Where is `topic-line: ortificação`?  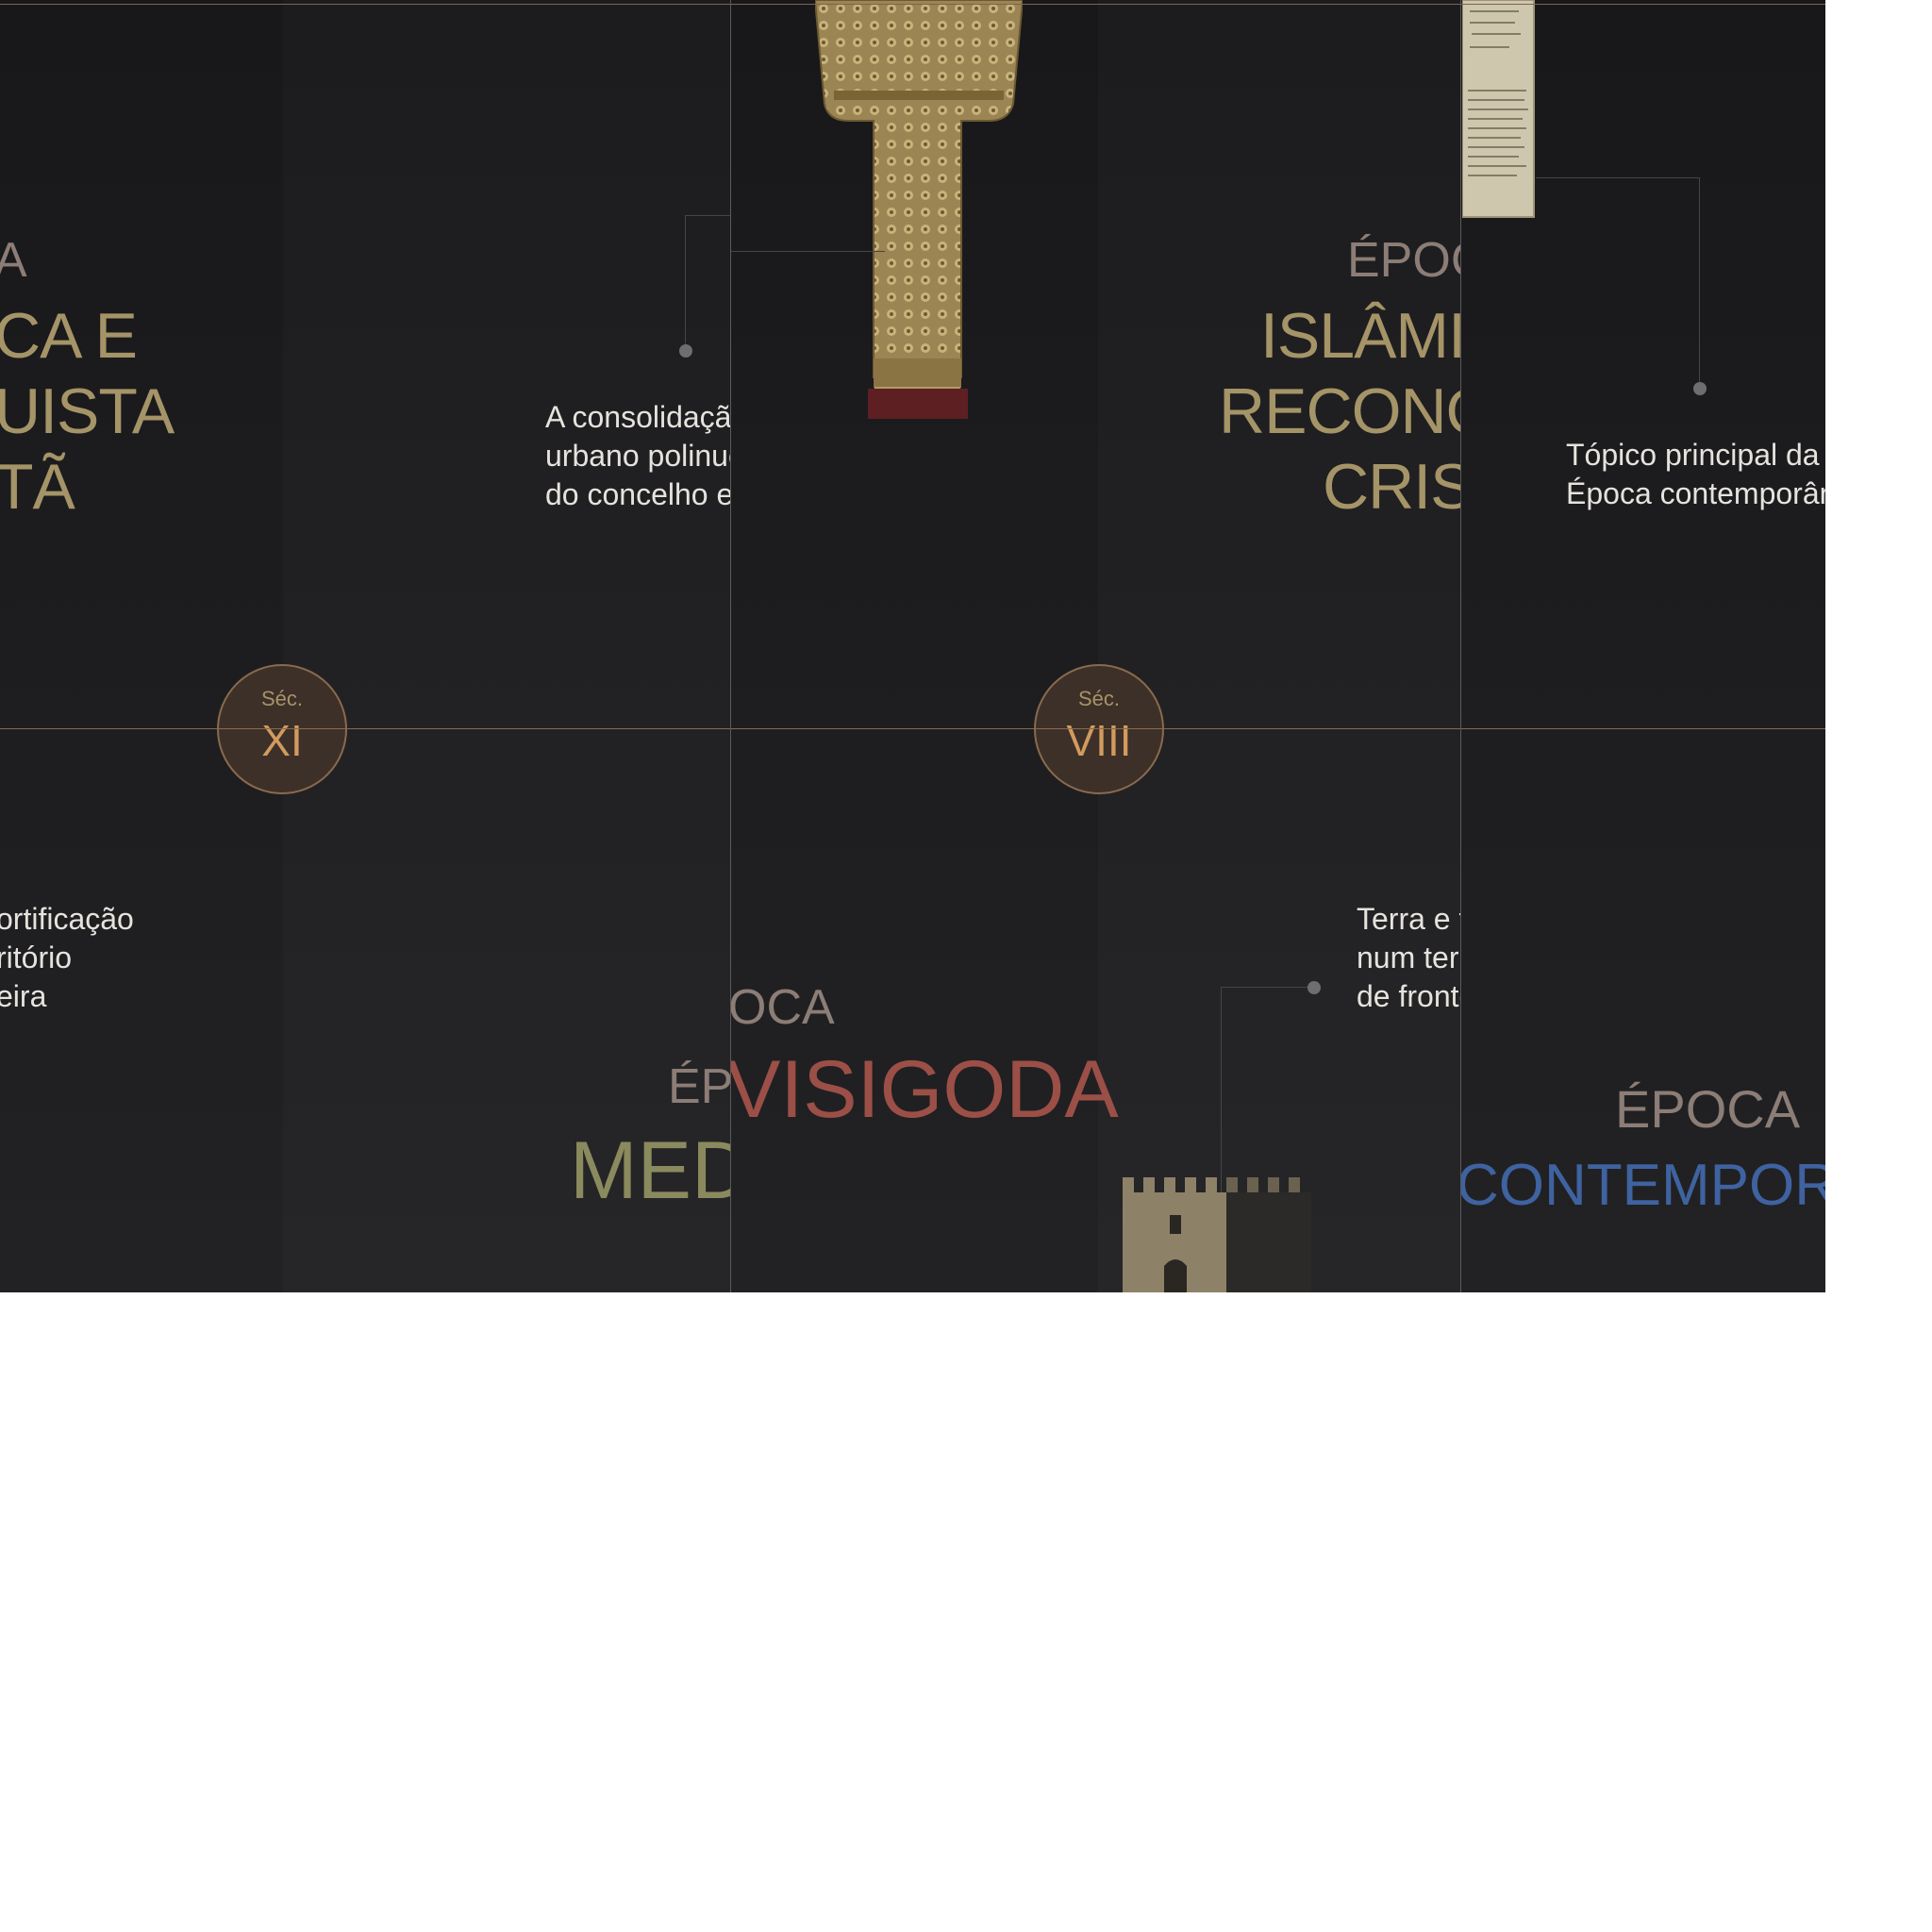
topic-line: ortificação is located at coordinates (67, 919).